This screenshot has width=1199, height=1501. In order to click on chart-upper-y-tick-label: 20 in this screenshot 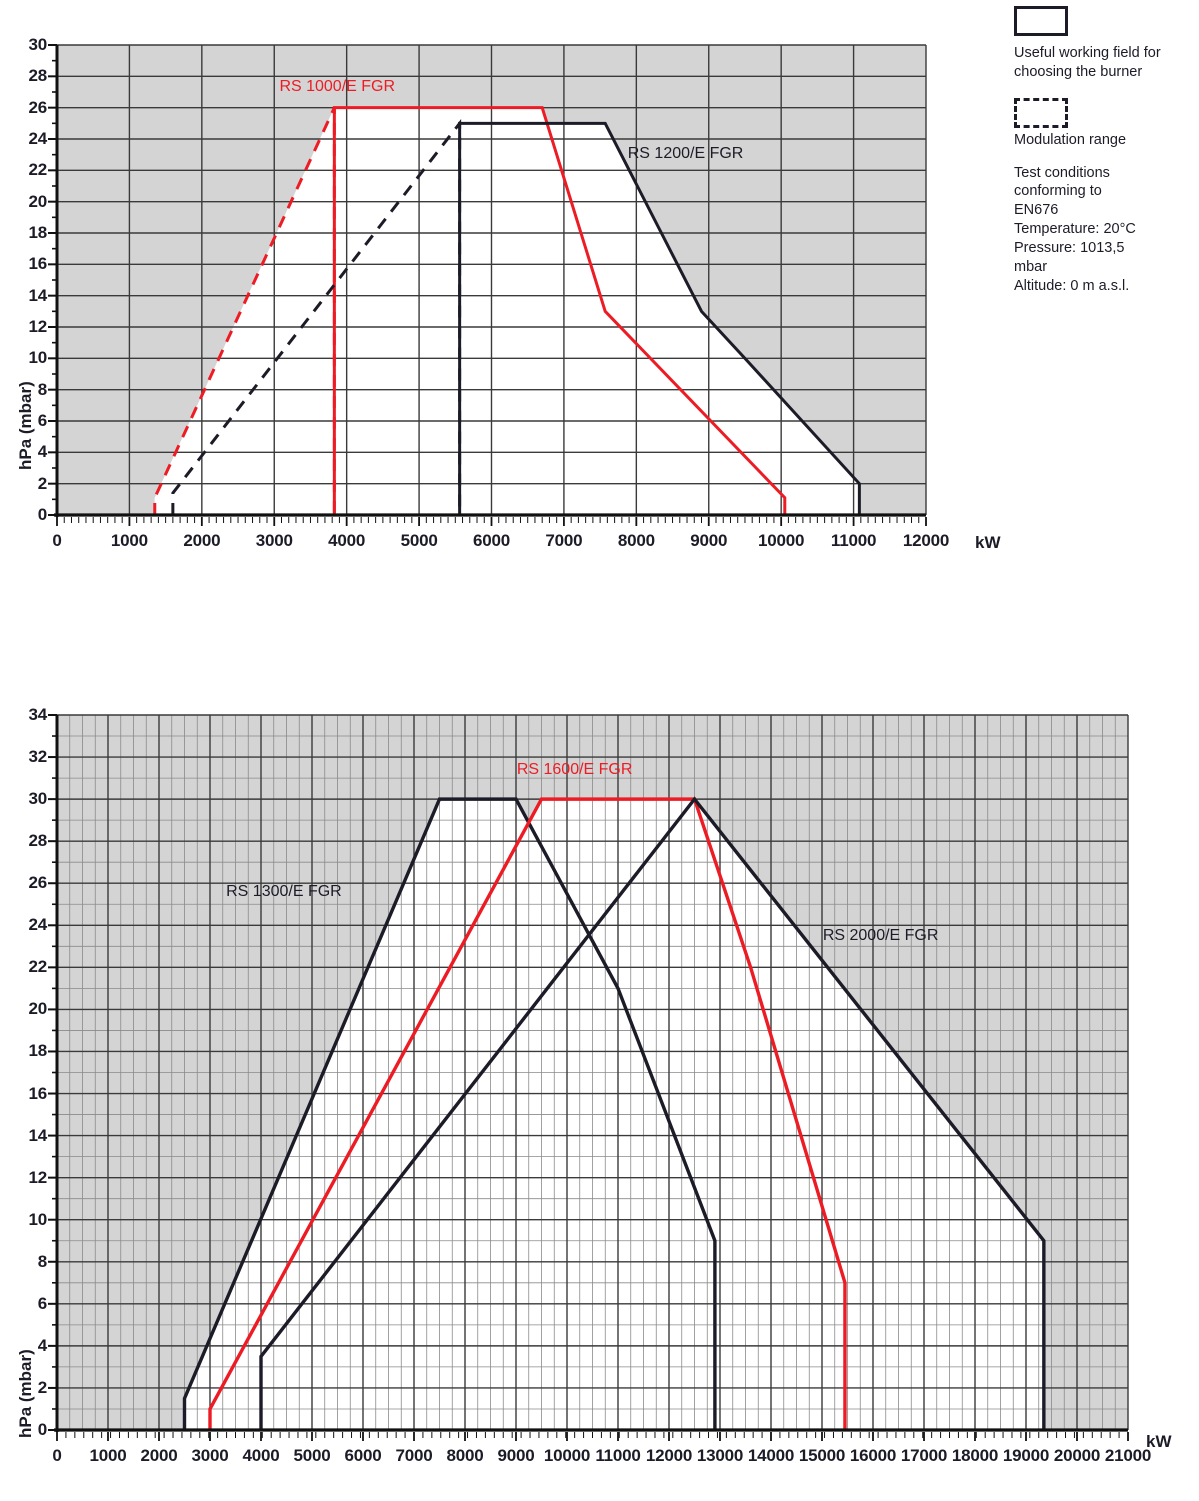, I will do `click(37, 201)`.